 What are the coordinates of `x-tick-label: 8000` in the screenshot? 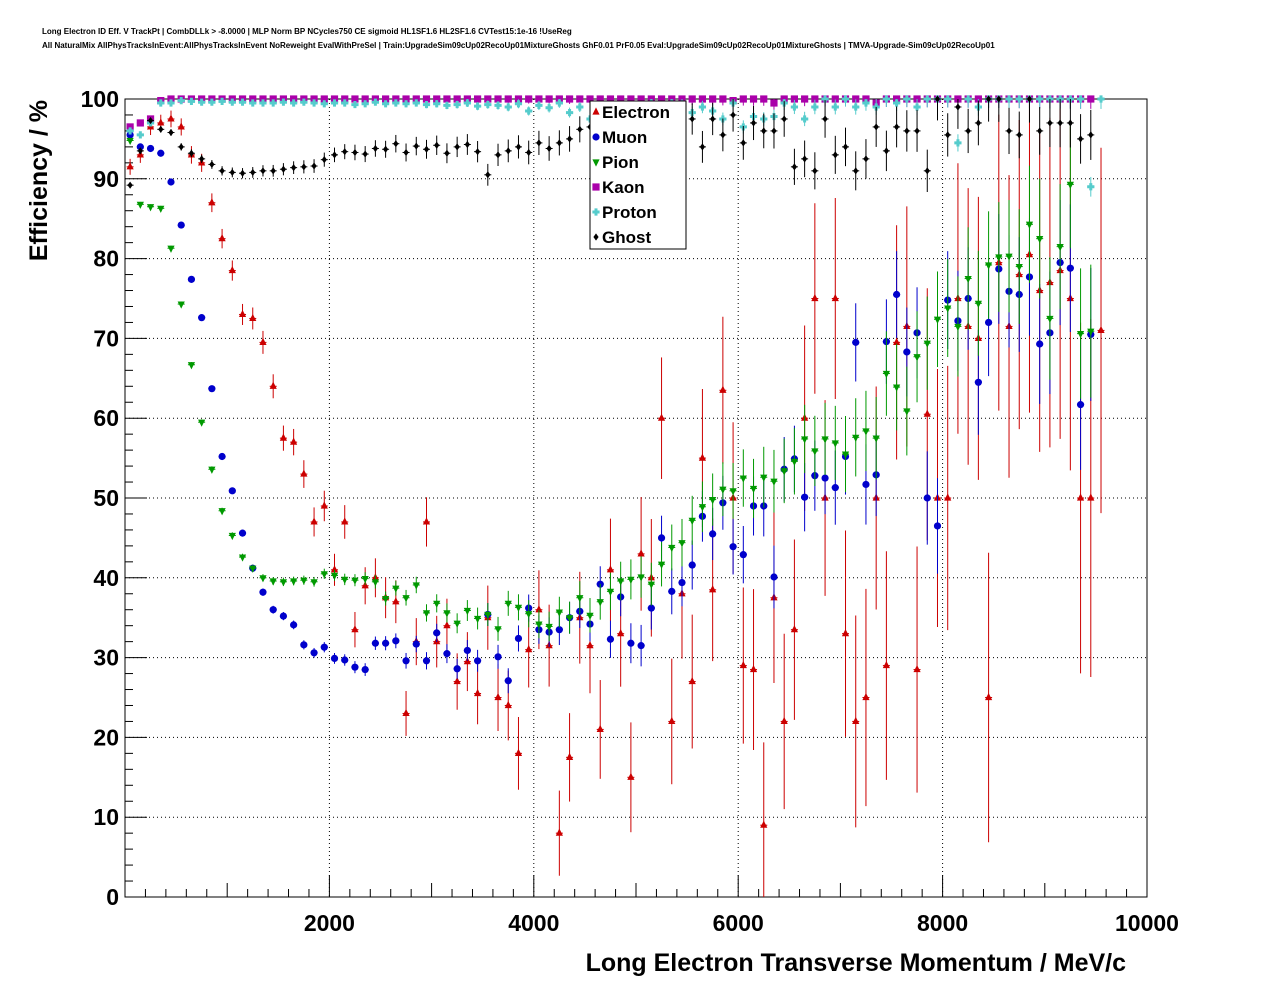 It's located at (942, 923).